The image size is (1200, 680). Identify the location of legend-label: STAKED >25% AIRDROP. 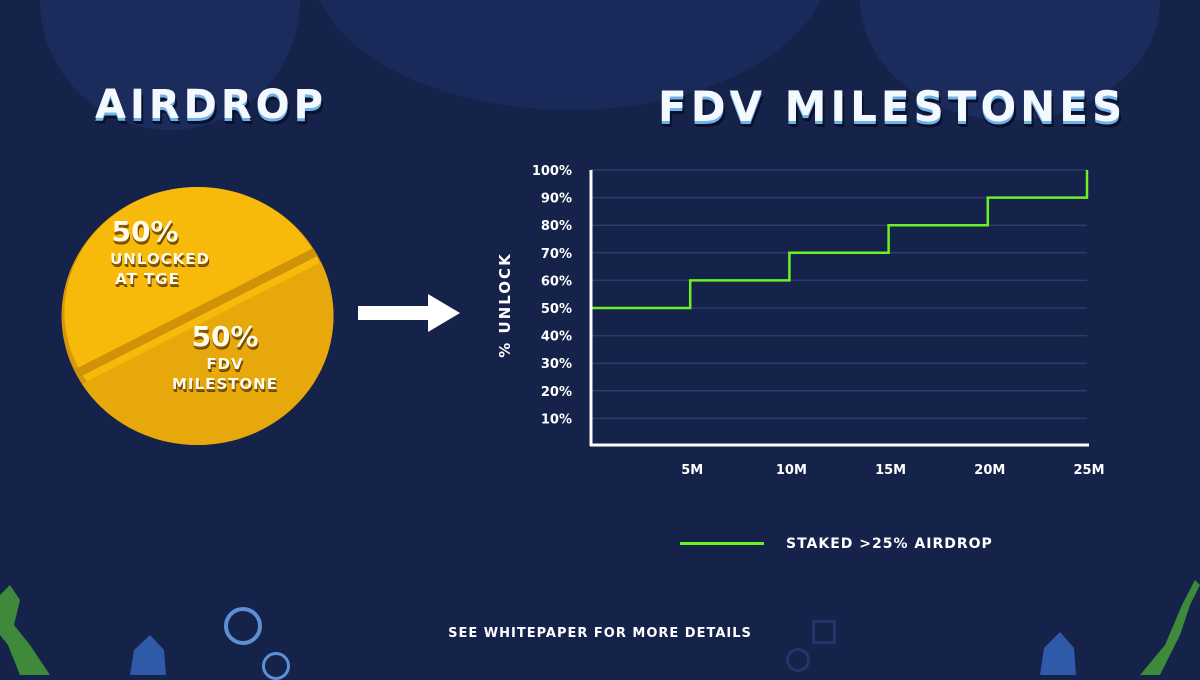
(889, 544).